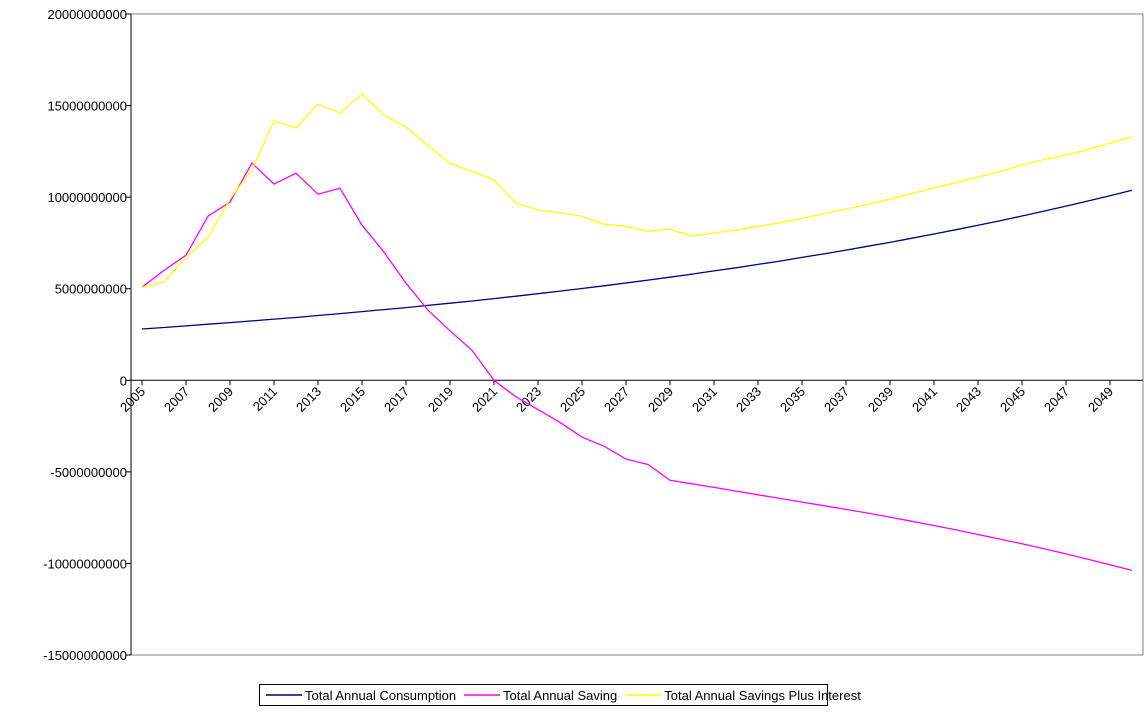  Describe the element at coordinates (85, 655) in the screenshot. I see `y-tick-label: -15000000000` at that location.